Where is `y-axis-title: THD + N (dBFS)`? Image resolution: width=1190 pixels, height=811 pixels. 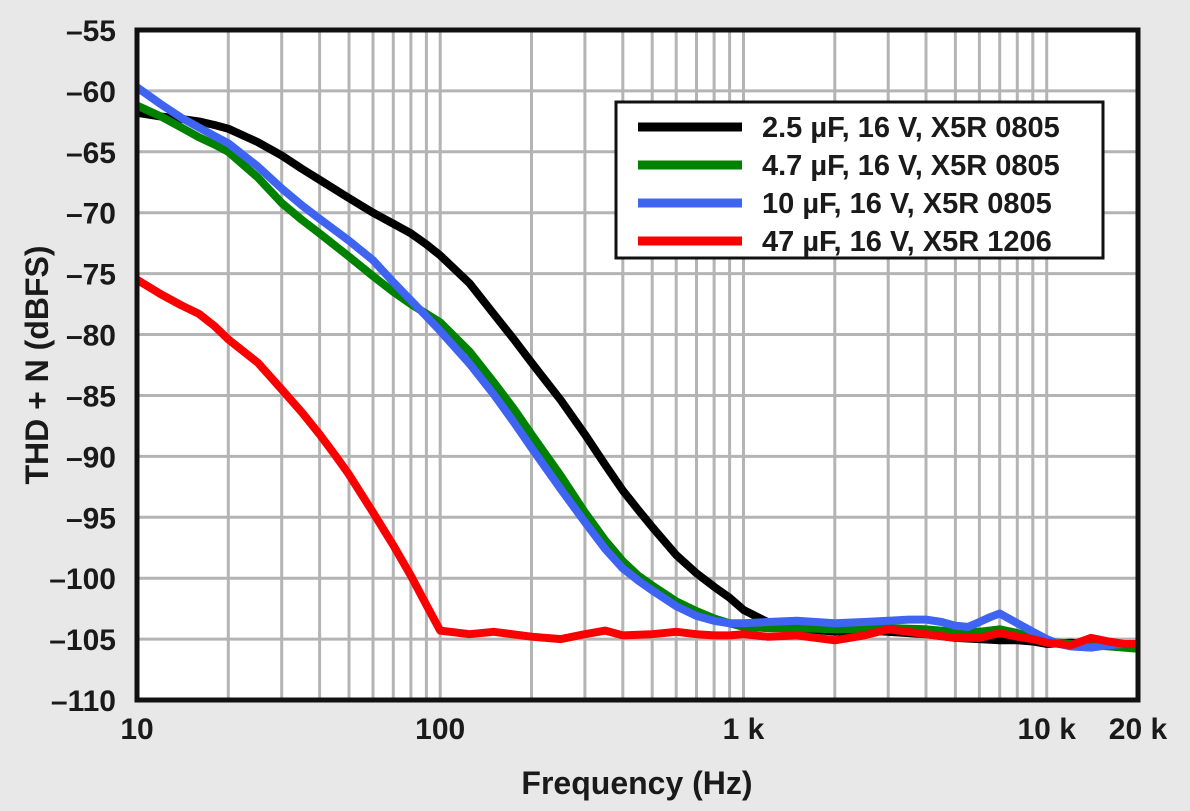
y-axis-title: THD + N (dBFS) is located at coordinates (37, 364).